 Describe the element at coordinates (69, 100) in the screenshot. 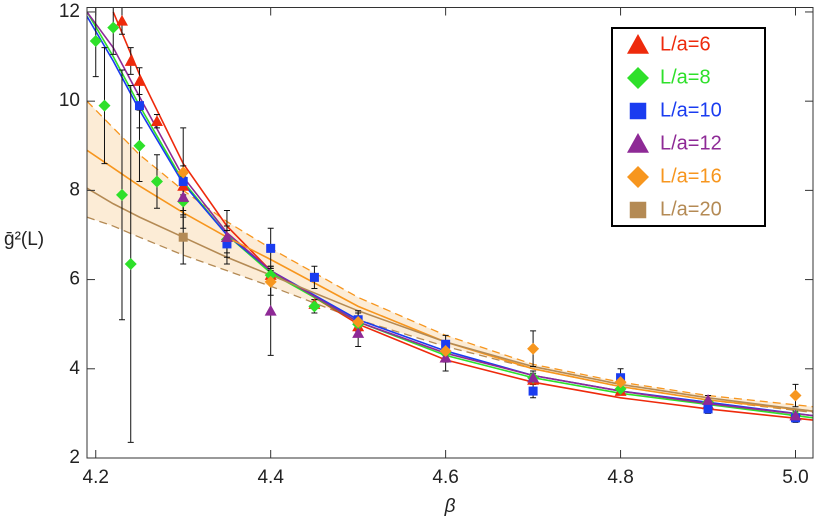

I see `y-tick-label: 10` at that location.